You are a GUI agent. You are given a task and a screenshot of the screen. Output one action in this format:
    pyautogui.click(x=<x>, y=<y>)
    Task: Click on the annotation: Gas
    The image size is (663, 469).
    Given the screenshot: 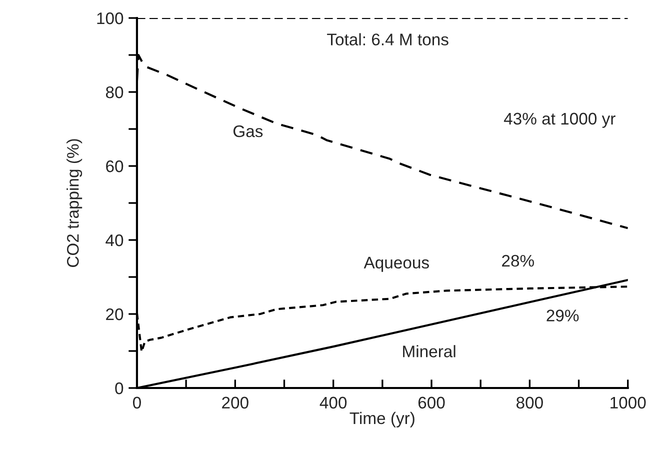 What is the action you would take?
    pyautogui.click(x=248, y=131)
    